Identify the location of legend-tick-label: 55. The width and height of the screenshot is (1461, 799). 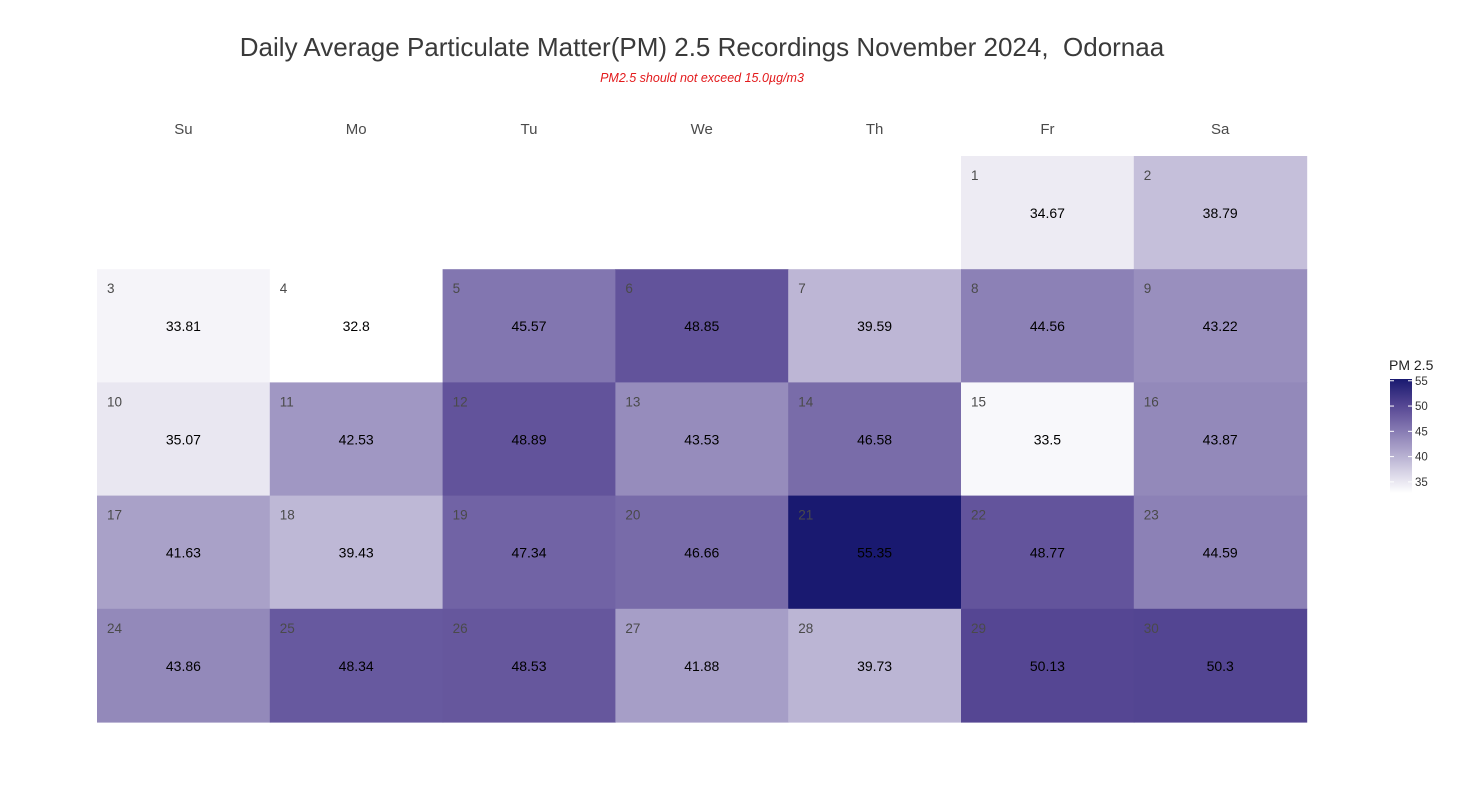
(1421, 382).